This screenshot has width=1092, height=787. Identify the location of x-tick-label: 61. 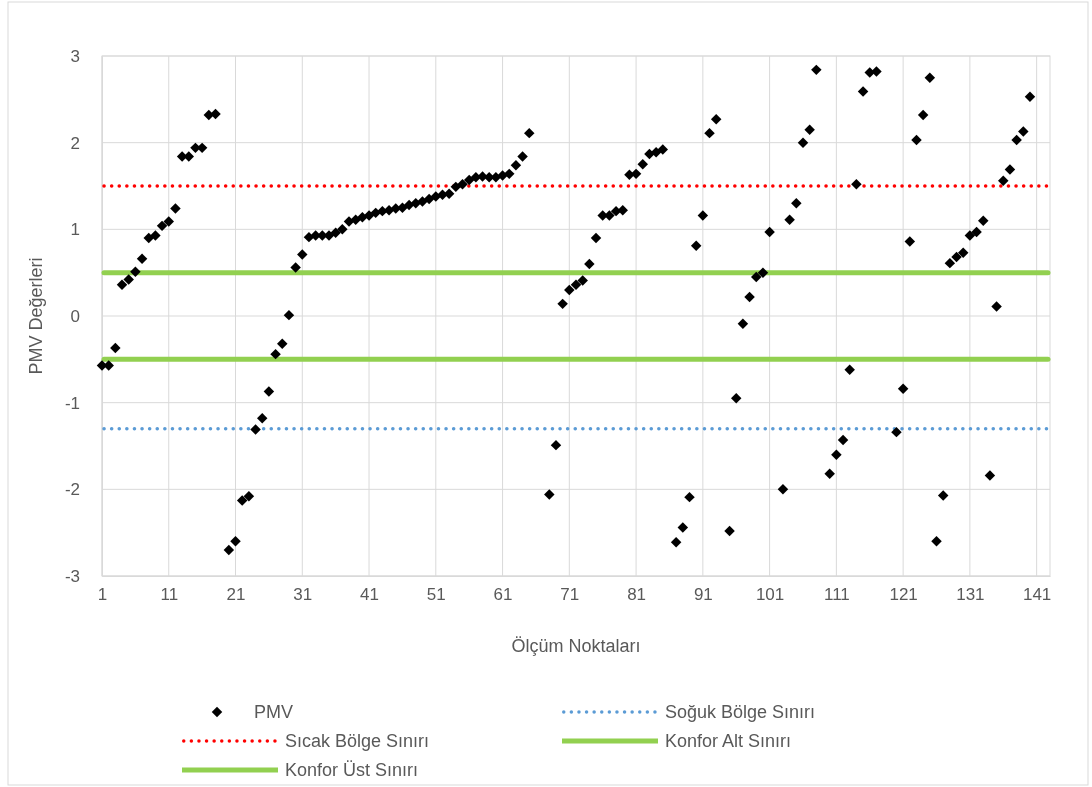
(503, 595).